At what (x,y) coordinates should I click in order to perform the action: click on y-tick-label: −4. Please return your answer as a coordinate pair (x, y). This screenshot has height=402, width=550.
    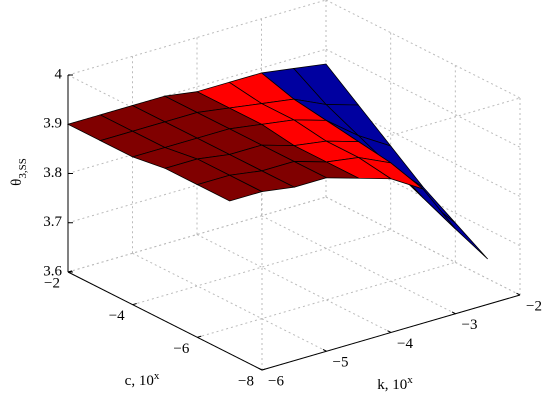
    Looking at the image, I should click on (405, 344).